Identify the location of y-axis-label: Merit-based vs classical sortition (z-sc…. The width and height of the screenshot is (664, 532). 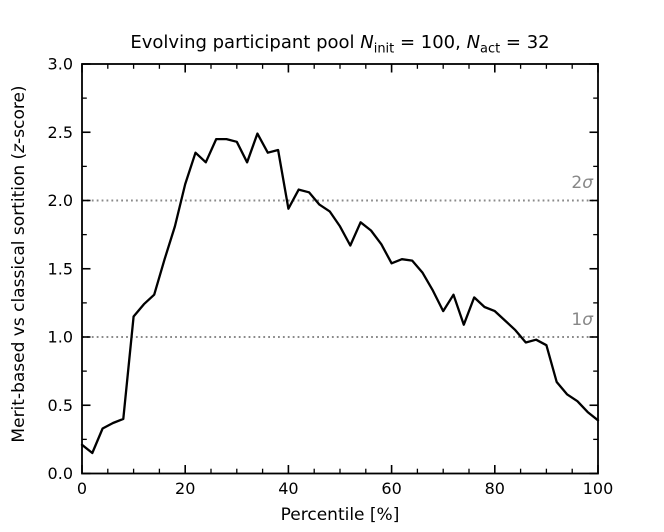
(19, 263).